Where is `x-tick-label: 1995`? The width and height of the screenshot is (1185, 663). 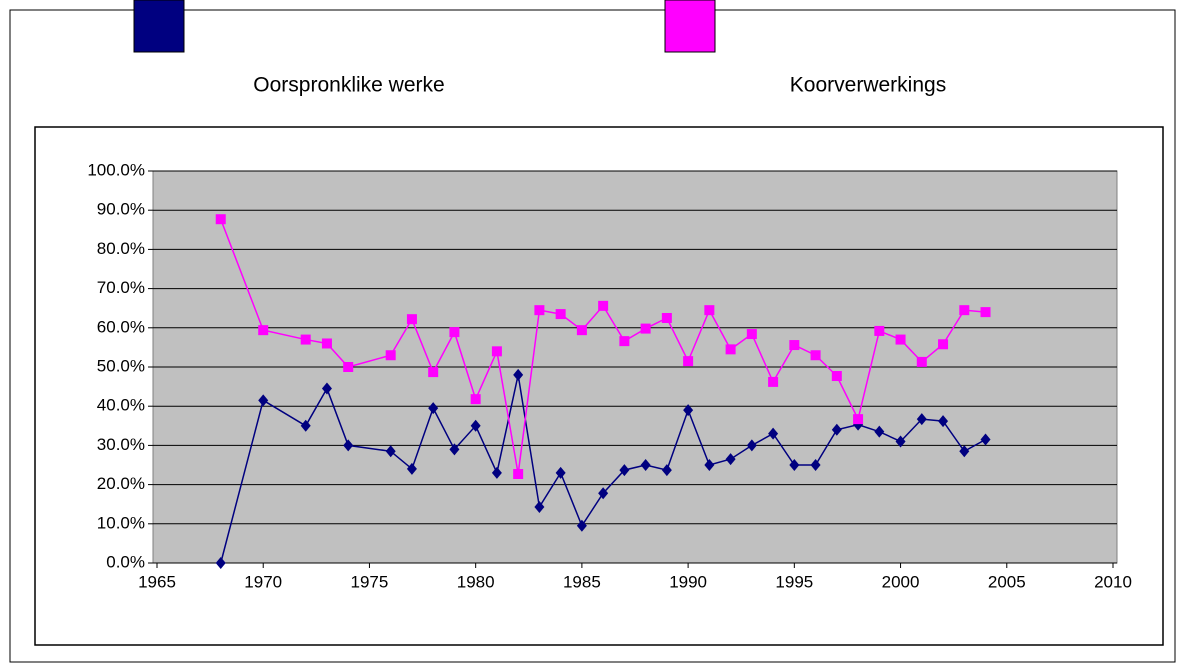
x-tick-label: 1995 is located at coordinates (794, 581).